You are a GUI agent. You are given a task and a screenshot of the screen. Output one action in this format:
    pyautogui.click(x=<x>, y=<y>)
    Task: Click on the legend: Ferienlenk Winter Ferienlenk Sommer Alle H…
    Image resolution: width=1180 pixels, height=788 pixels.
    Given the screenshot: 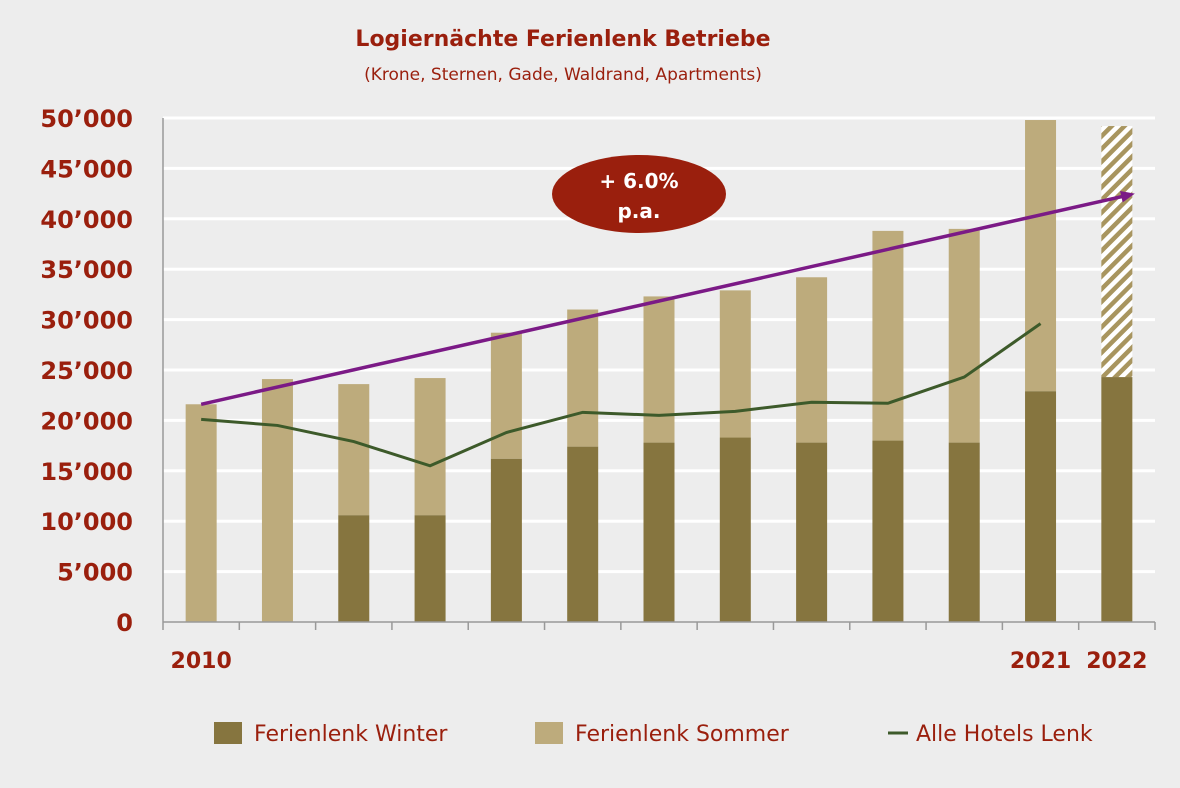 What is the action you would take?
    pyautogui.click(x=653, y=734)
    